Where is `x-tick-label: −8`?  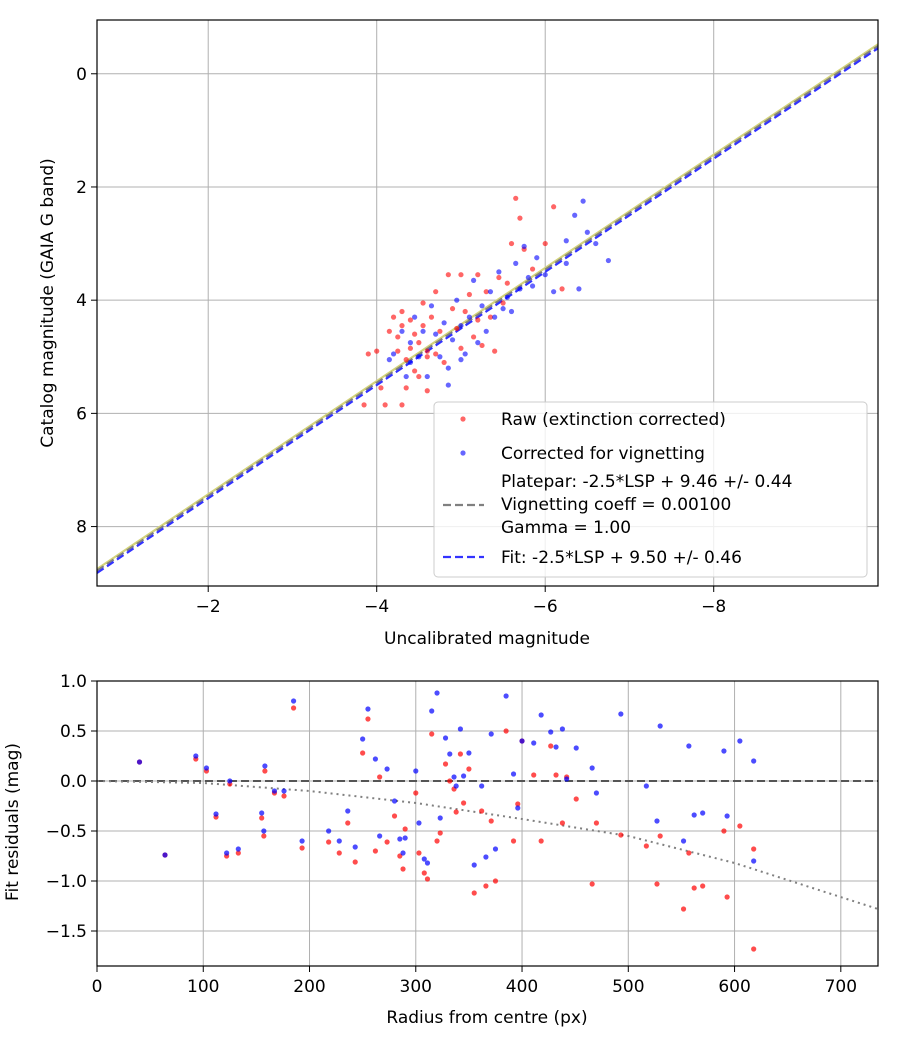 x-tick-label: −8 is located at coordinates (713, 607).